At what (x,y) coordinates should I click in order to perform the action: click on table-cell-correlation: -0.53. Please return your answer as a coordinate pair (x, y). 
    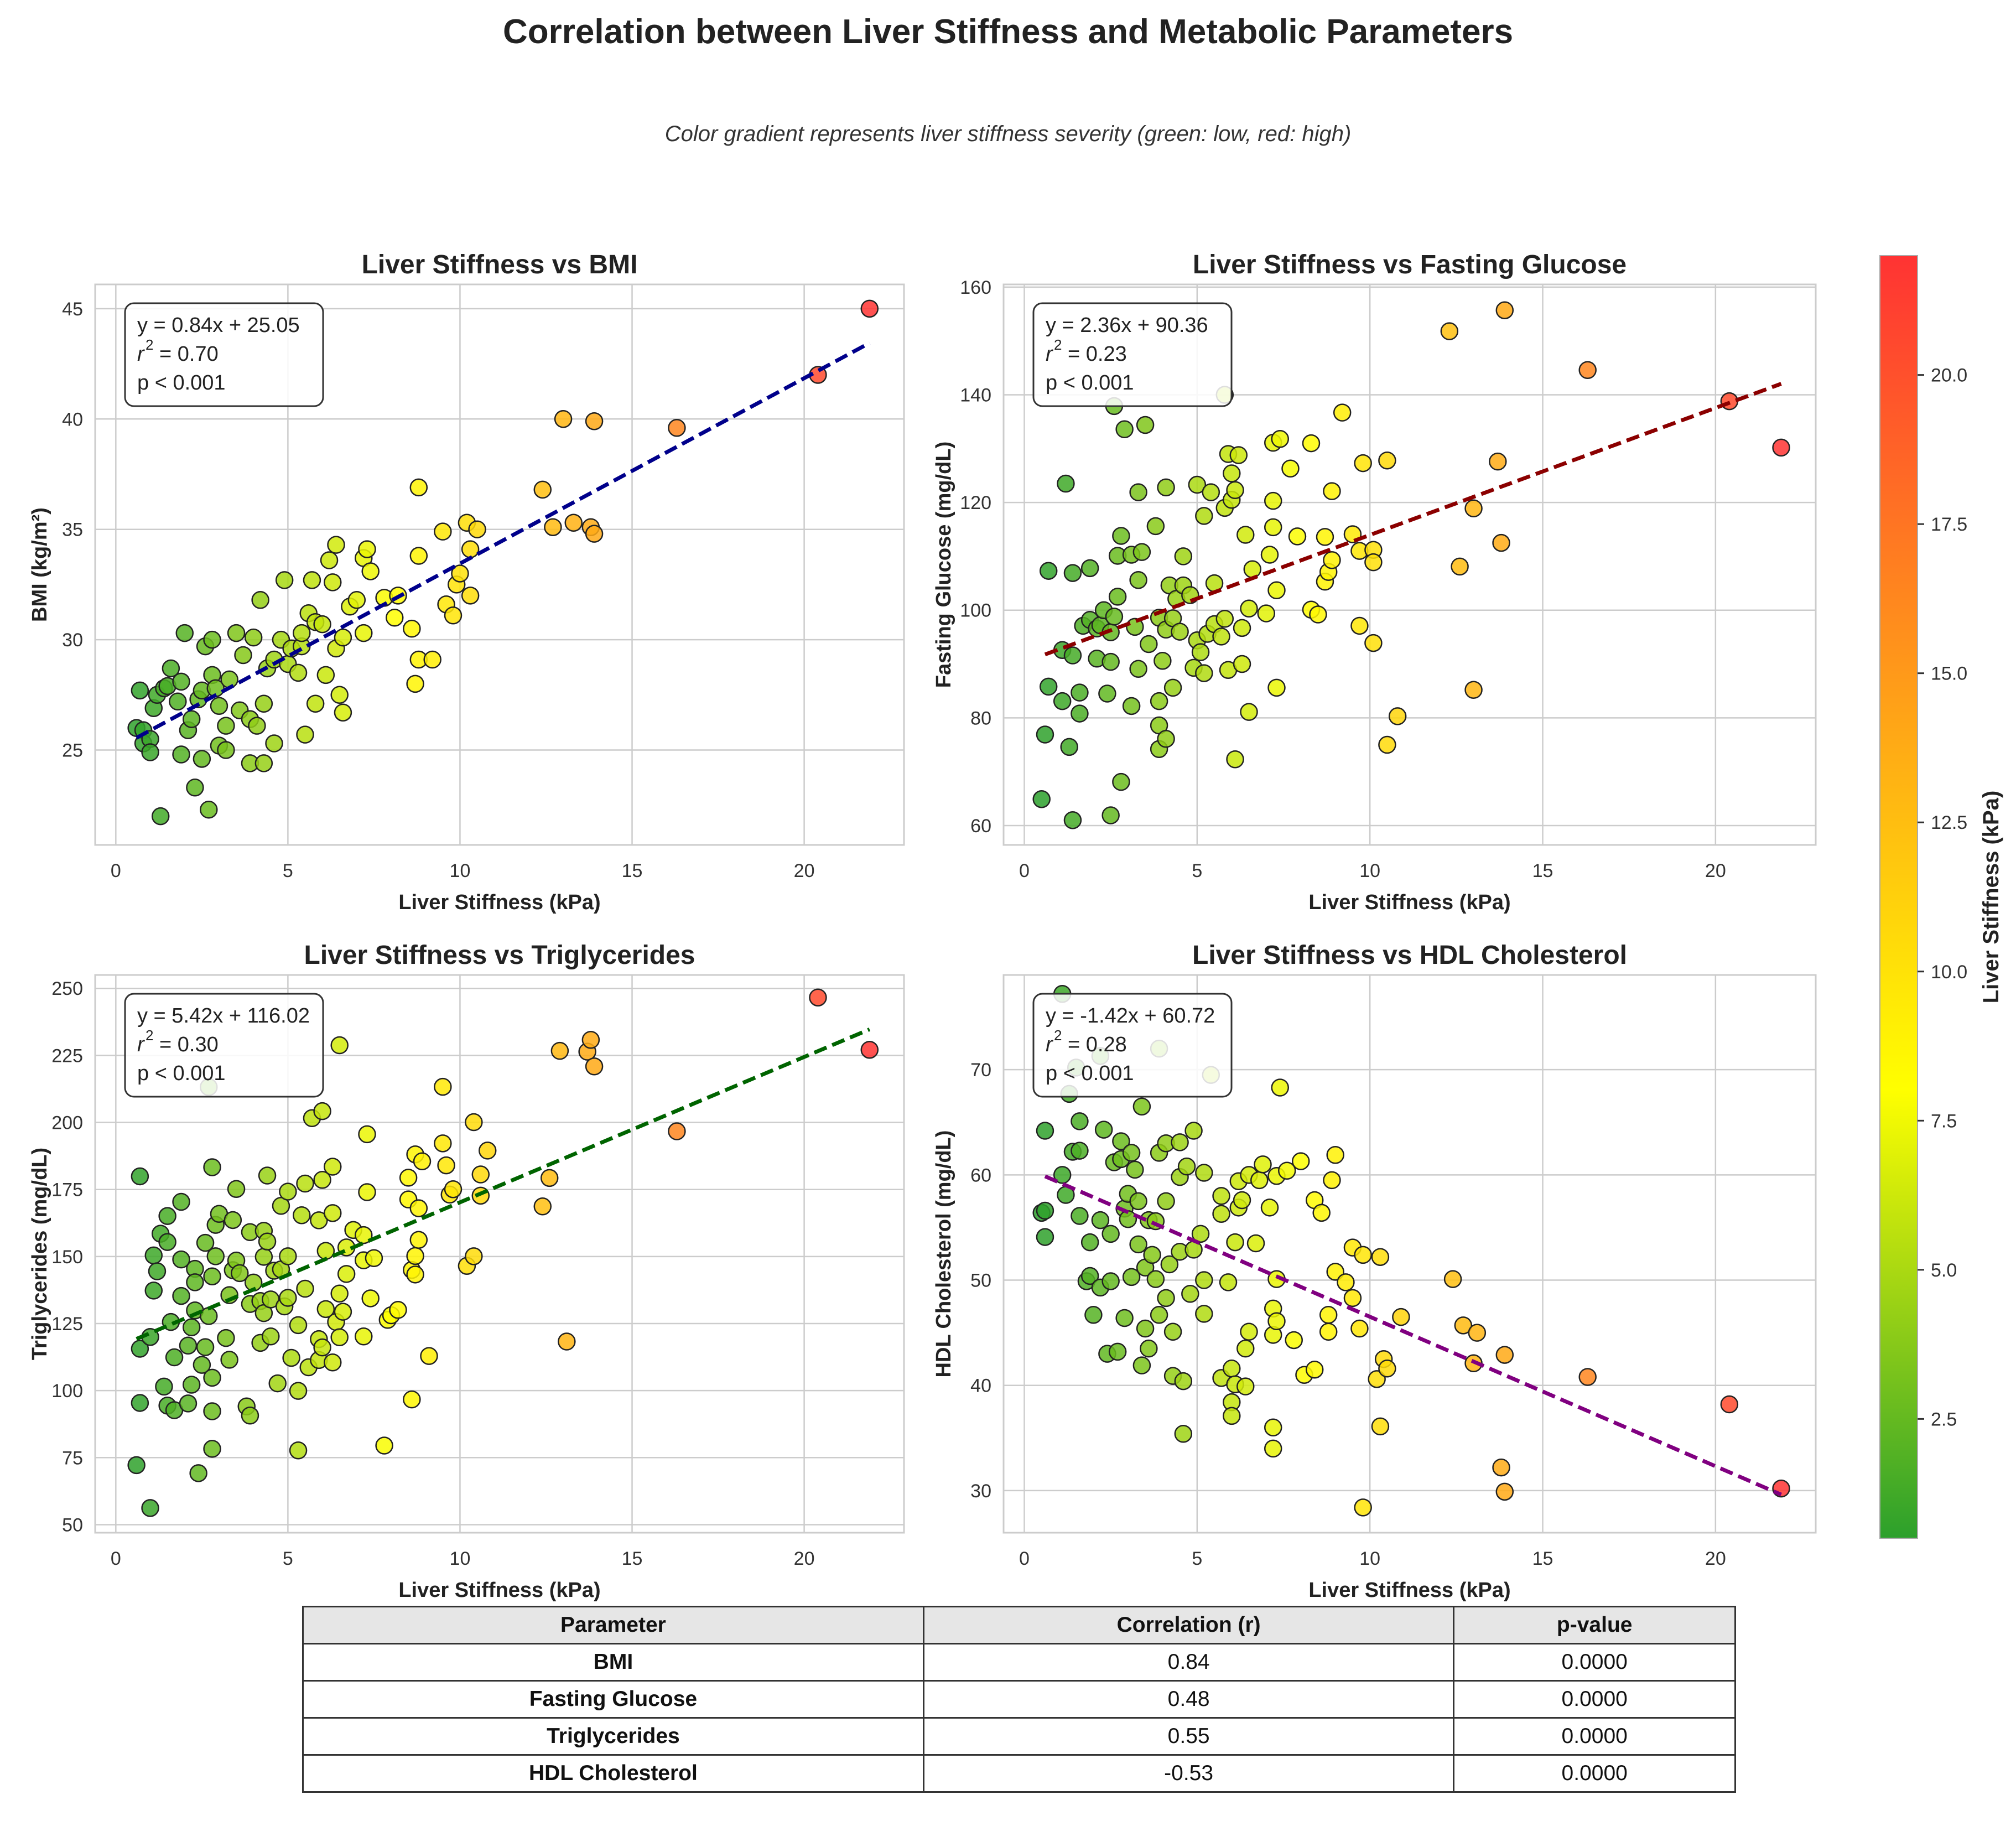
    Looking at the image, I should click on (1188, 1773).